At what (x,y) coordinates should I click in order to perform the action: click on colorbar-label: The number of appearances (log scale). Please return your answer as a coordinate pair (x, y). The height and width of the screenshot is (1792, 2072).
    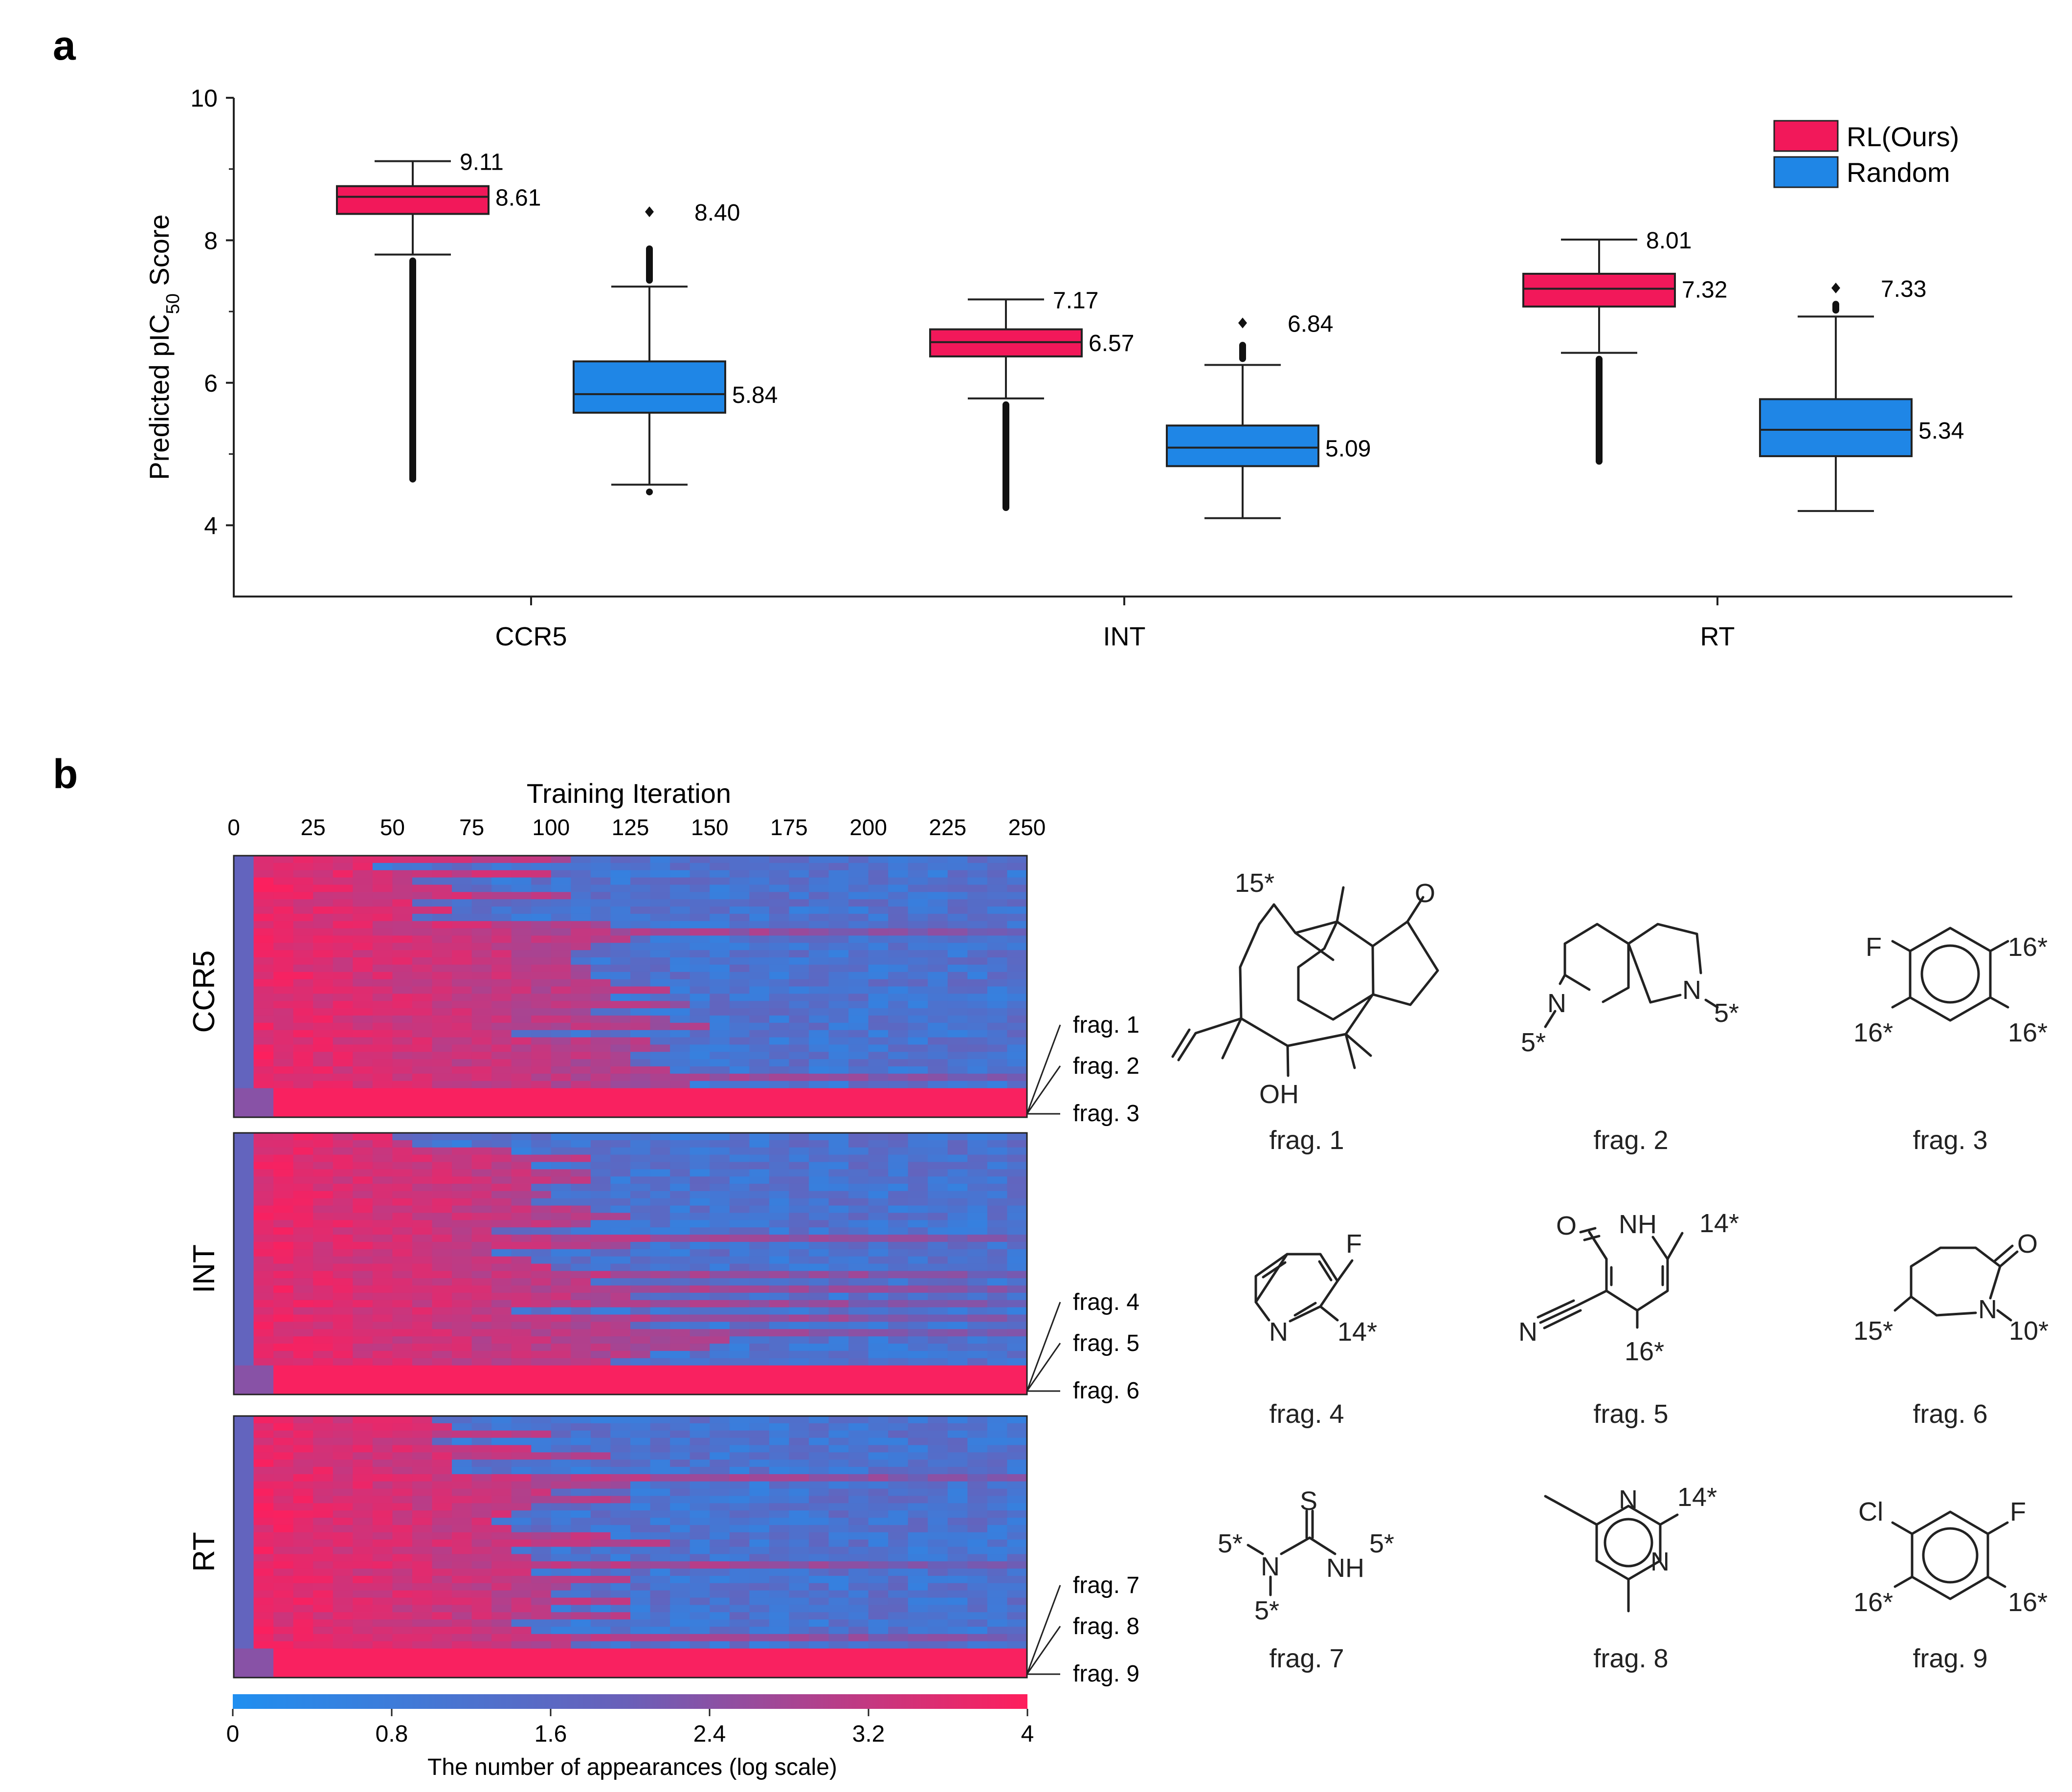
    Looking at the image, I should click on (632, 1767).